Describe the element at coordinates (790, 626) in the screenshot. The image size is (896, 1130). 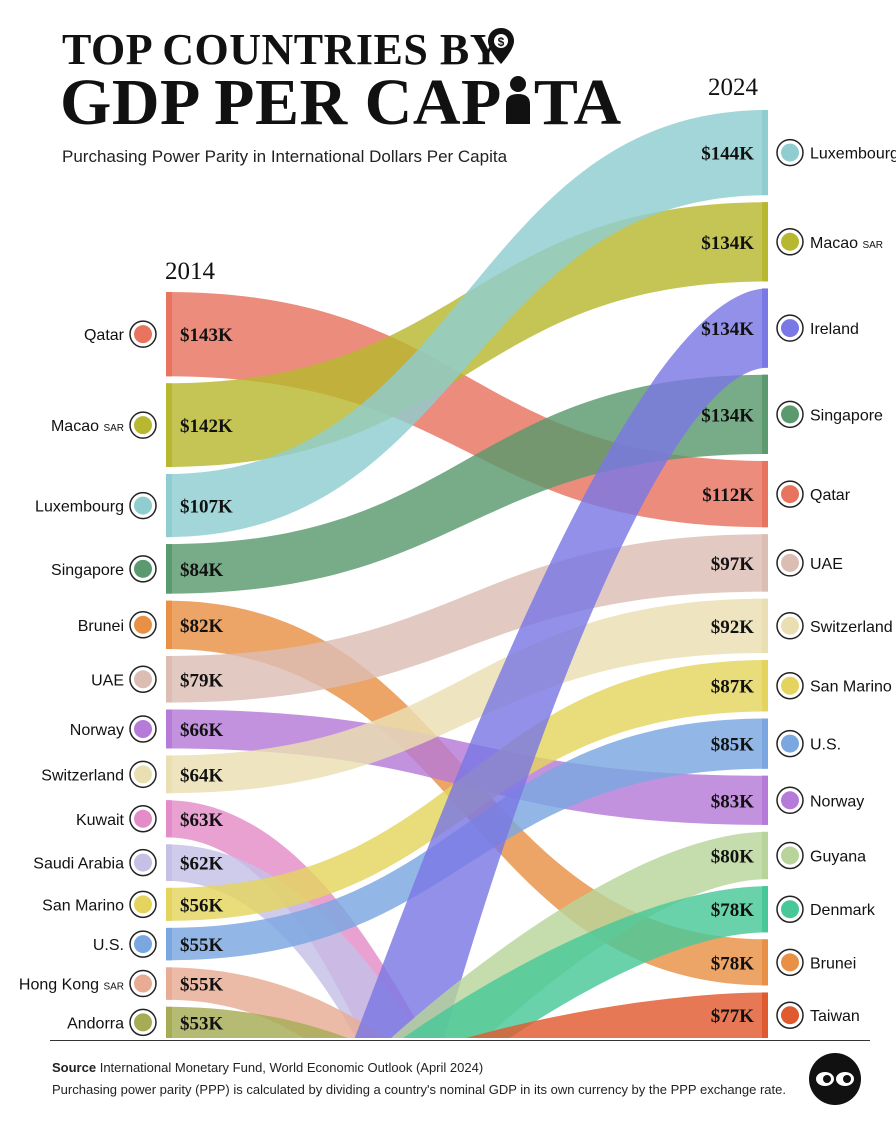
I see `flag-2024-switzerland-icon` at that location.